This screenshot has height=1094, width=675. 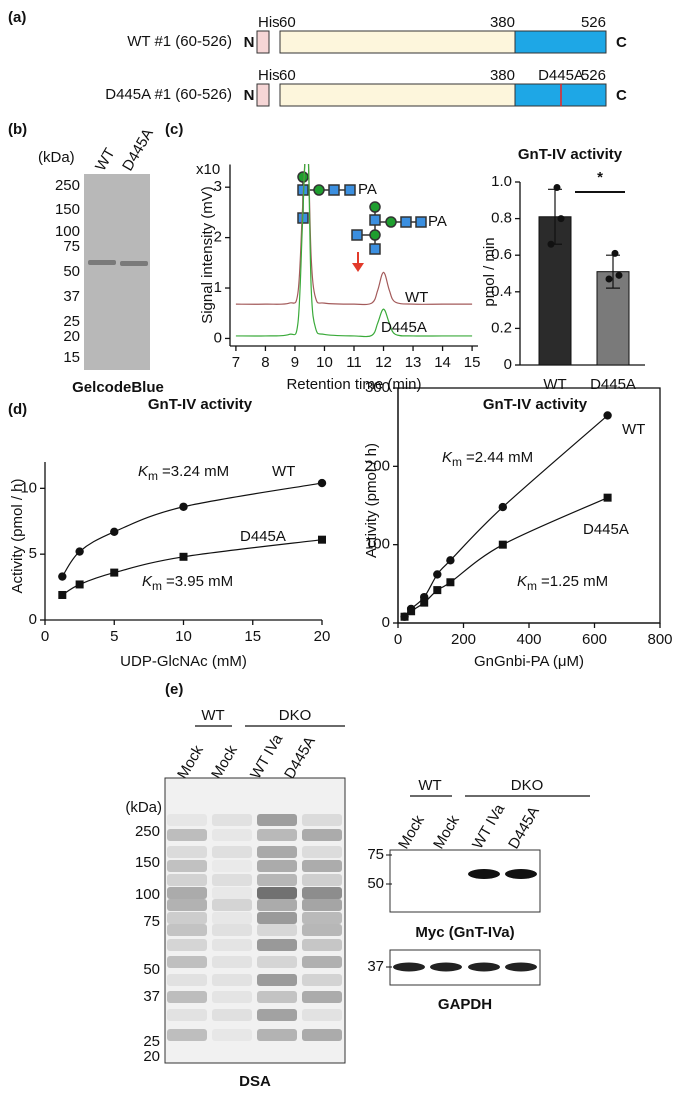 I want to click on km-value: =3.95 mM, so click(x=199, y=581).